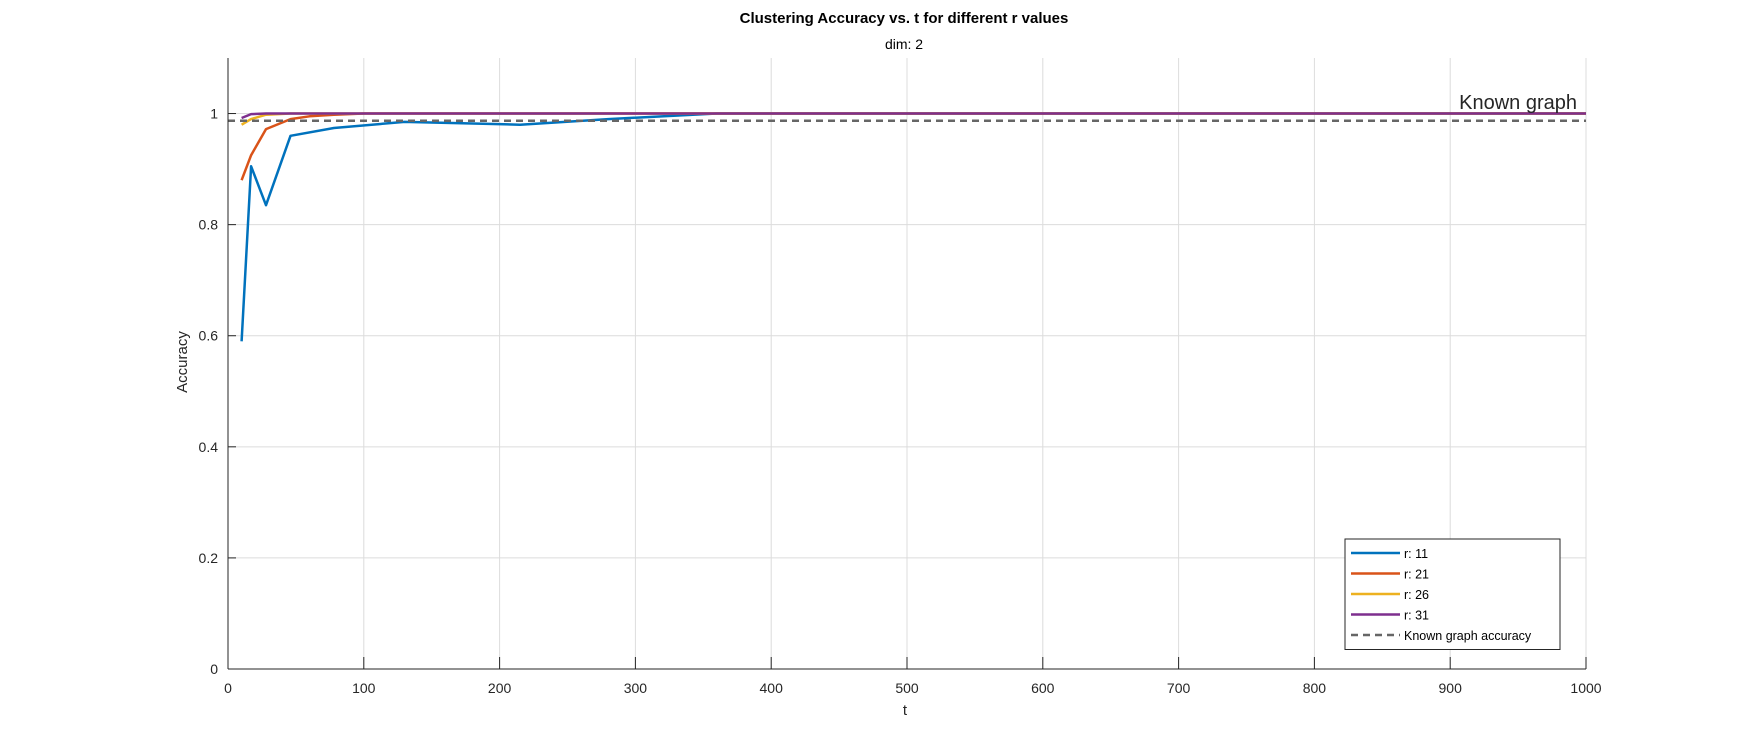 Image resolution: width=1750 pixels, height=750 pixels. Describe the element at coordinates (214, 114) in the screenshot. I see `y-tick-label: 1` at that location.